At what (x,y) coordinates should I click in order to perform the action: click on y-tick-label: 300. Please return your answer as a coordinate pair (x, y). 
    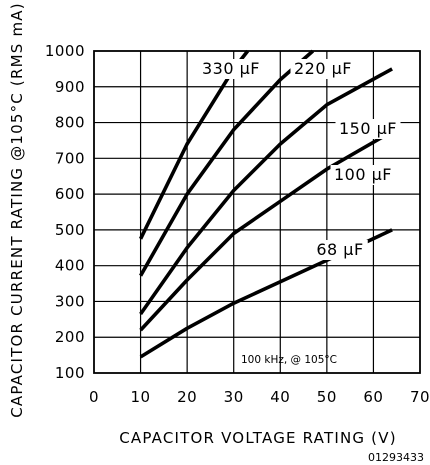
    Looking at the image, I should click on (70, 301).